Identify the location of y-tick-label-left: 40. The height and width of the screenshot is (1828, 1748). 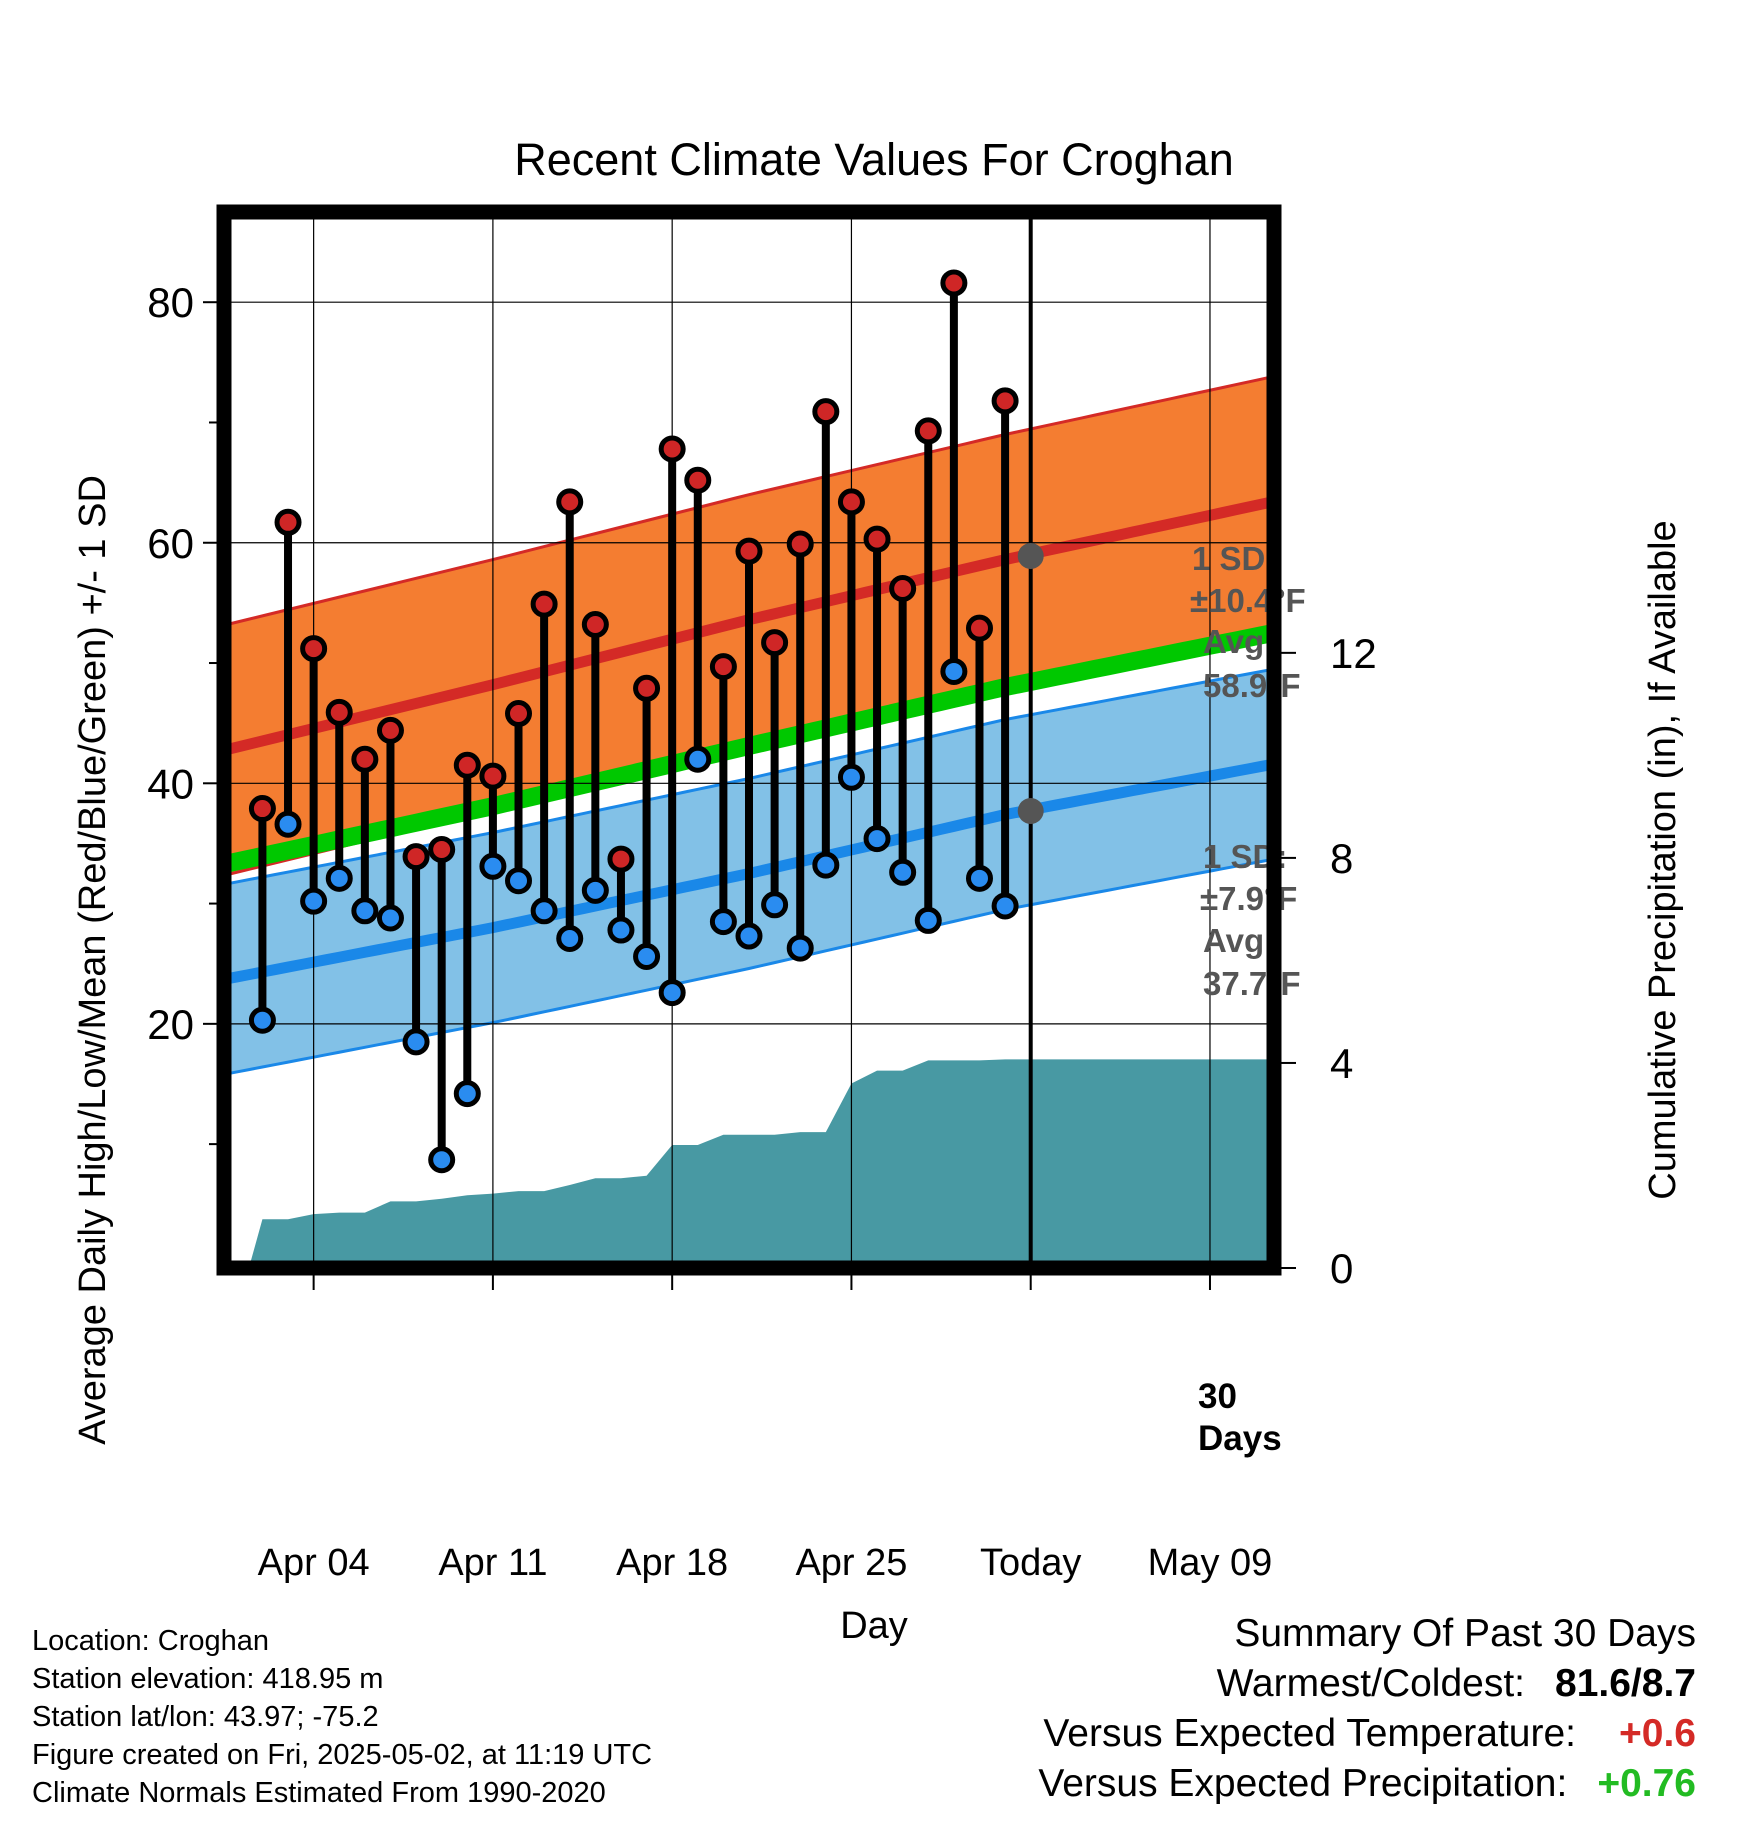
(170, 783).